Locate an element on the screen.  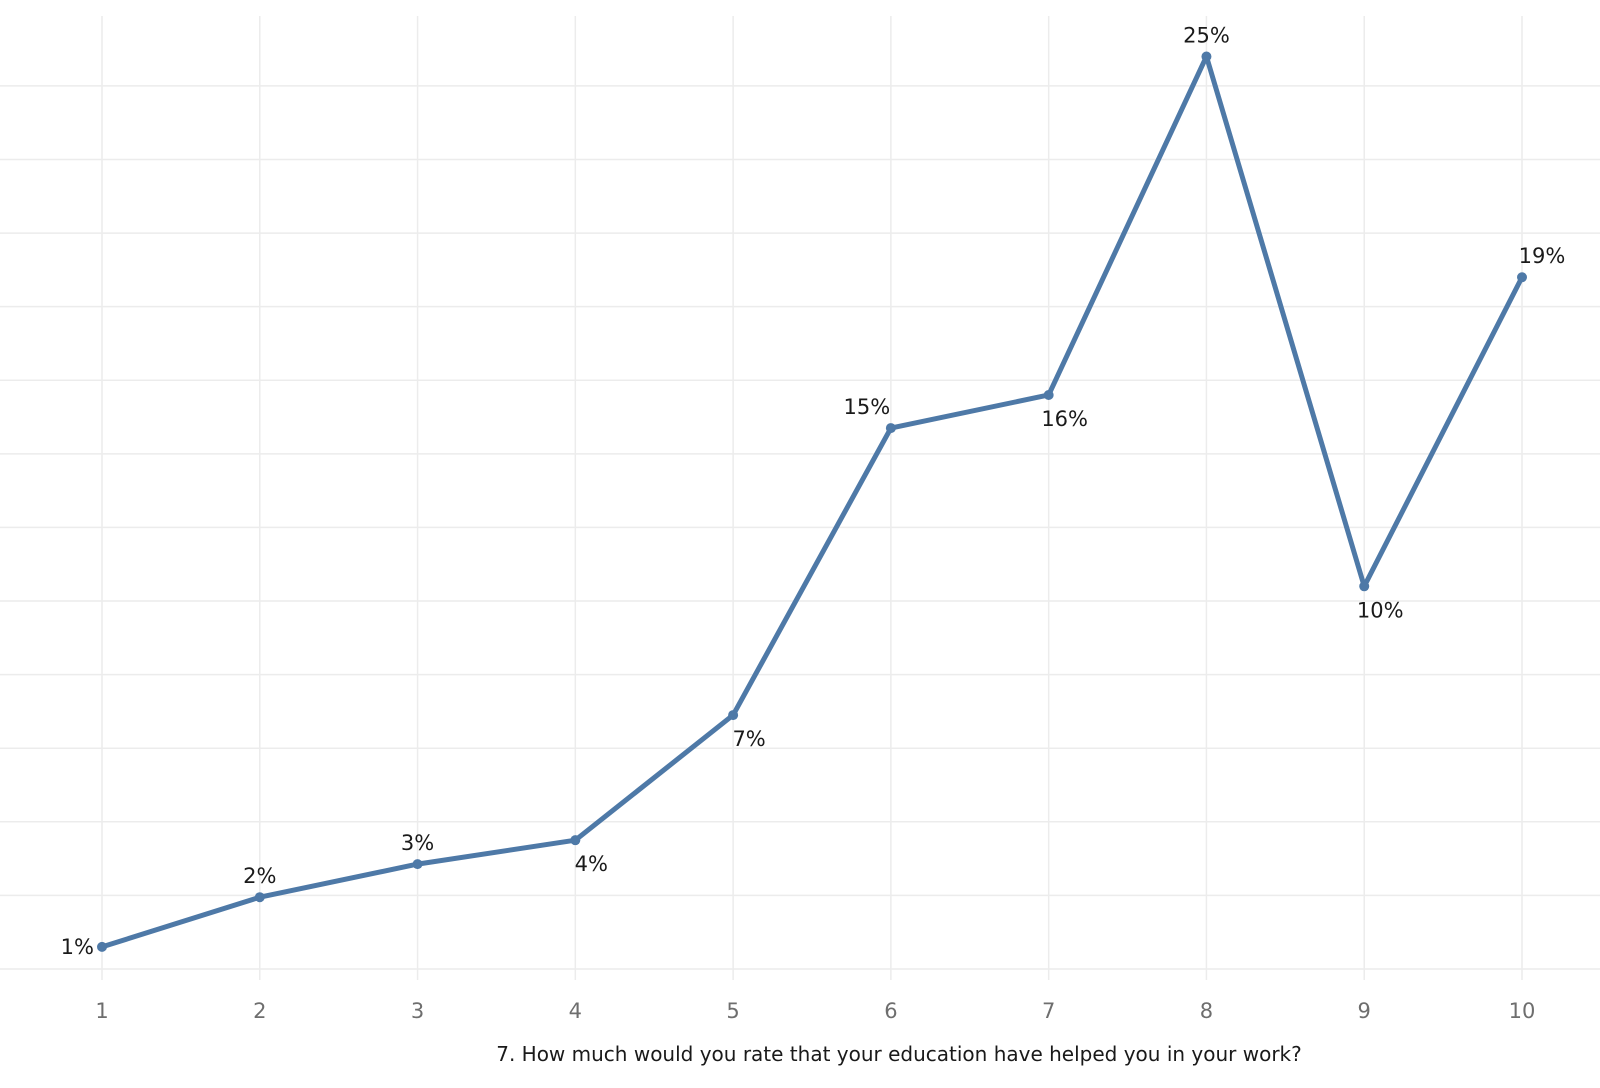
data-label: 4% is located at coordinates (591, 864).